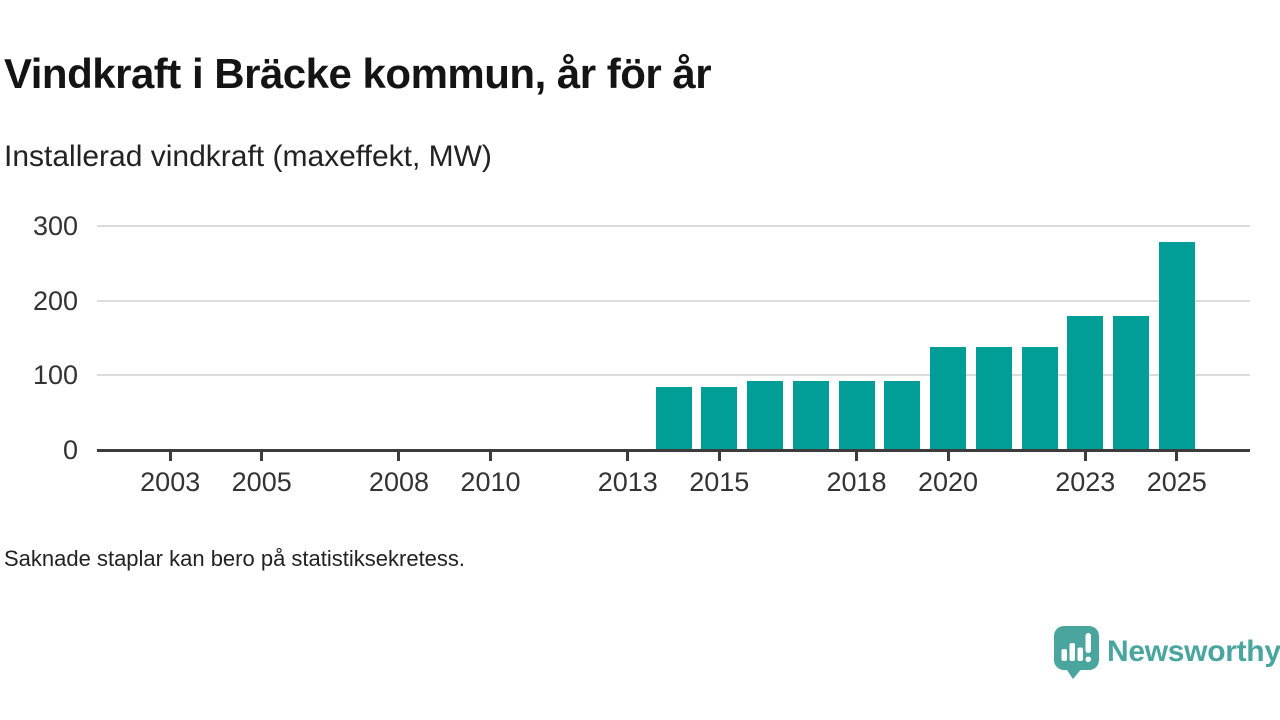  Describe the element at coordinates (857, 456) in the screenshot. I see `x-axis-tick-2018` at that location.